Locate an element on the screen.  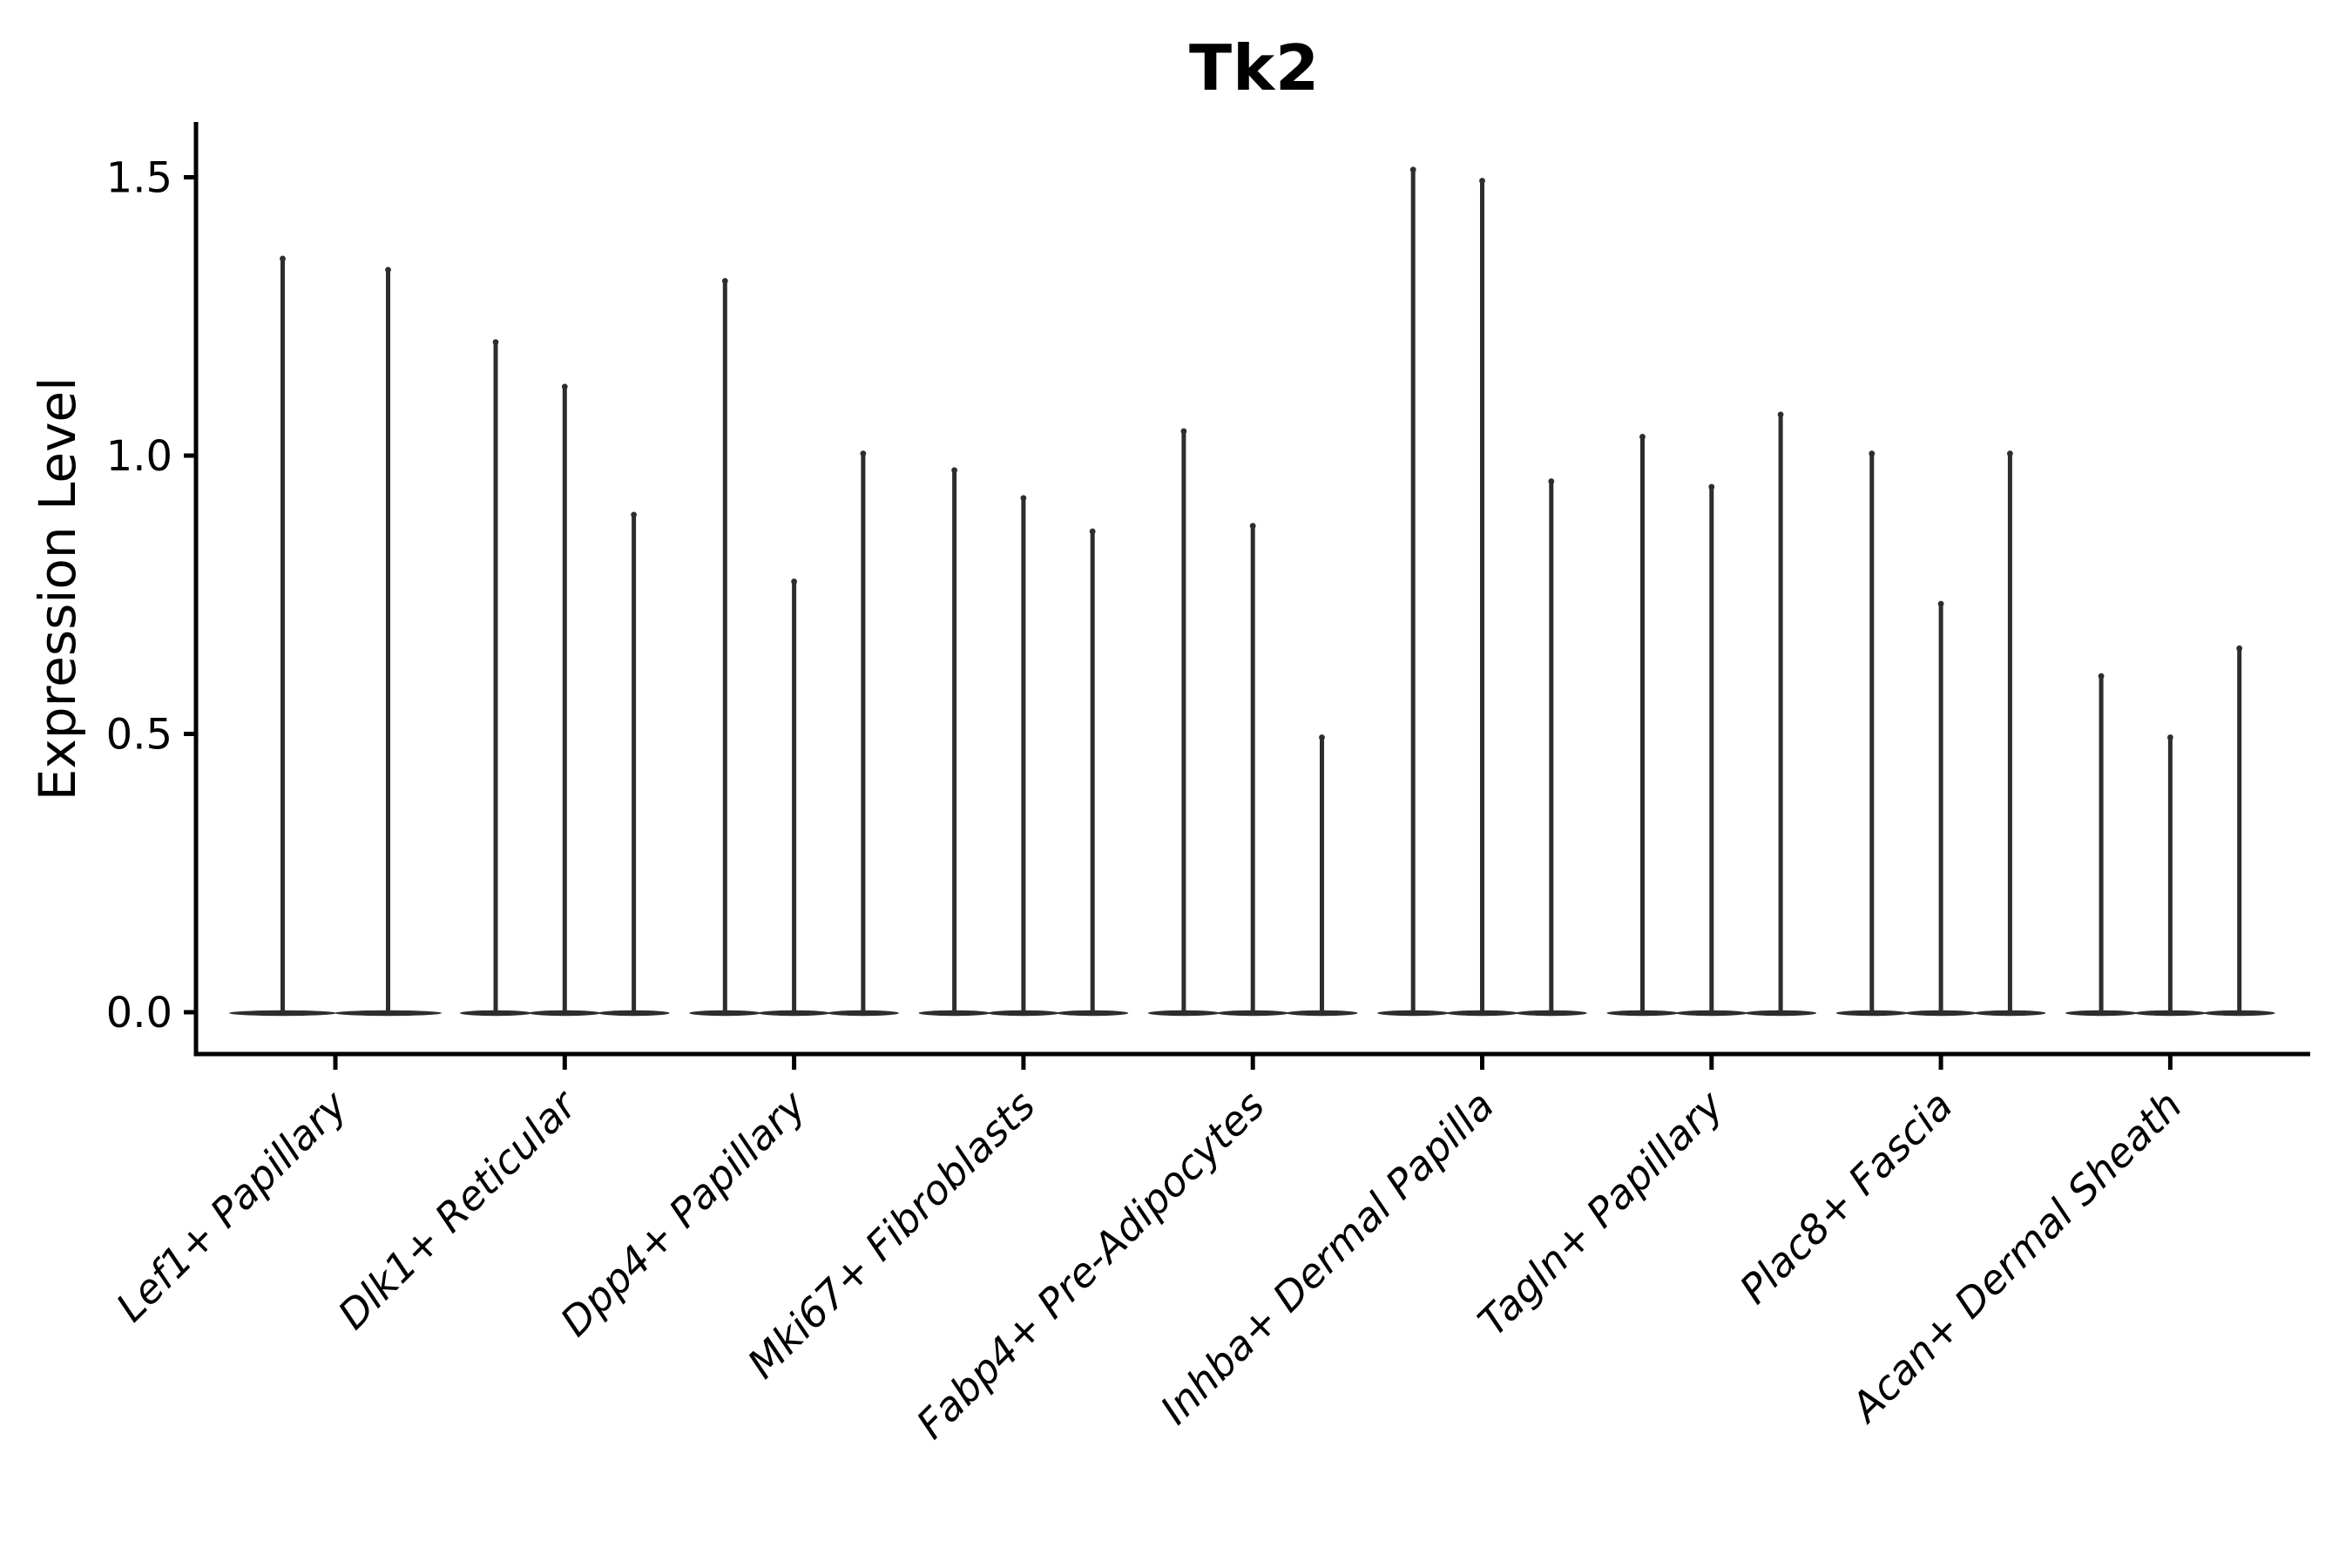
x-tick-label: Dlk1+ Reticular is located at coordinates (457, 1208).